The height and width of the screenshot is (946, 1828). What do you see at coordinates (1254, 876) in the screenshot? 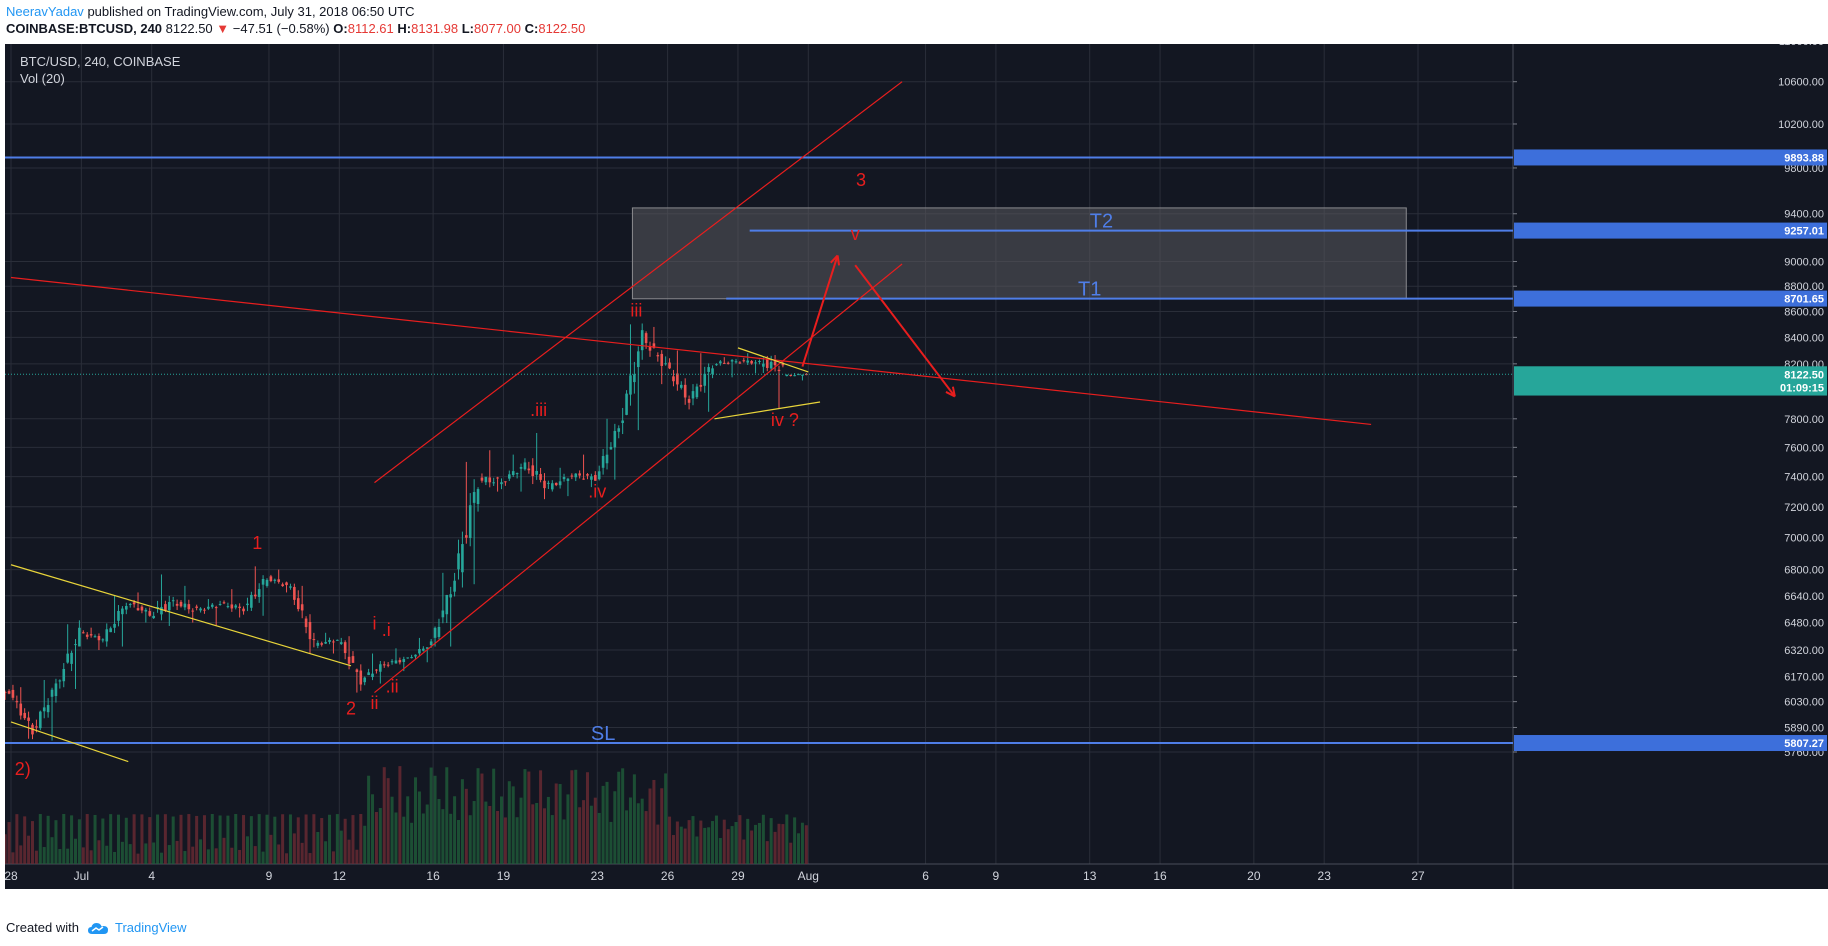
I see `time-tick-label: 20` at bounding box center [1254, 876].